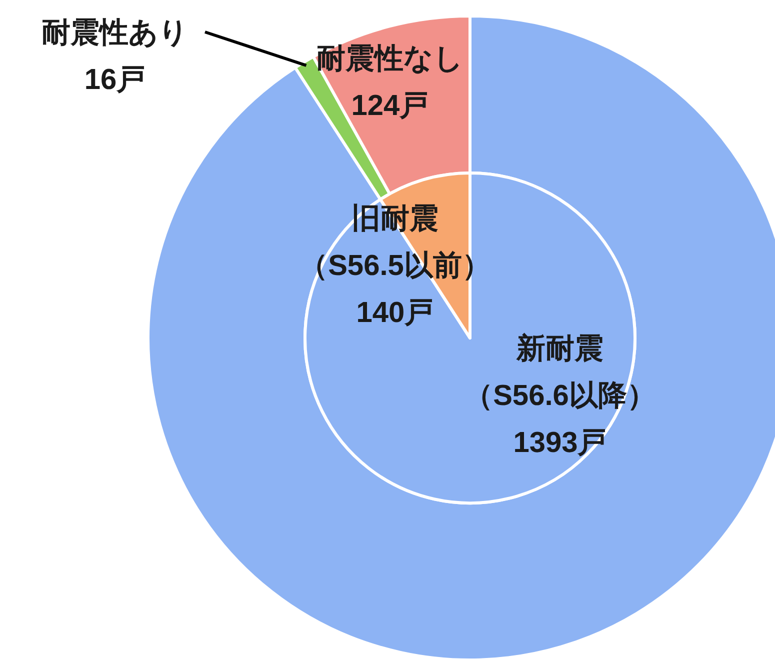 The width and height of the screenshot is (775, 661). Describe the element at coordinates (560, 372) in the screenshot. I see `slice-label: 新耐震（S56.6以降）` at that location.